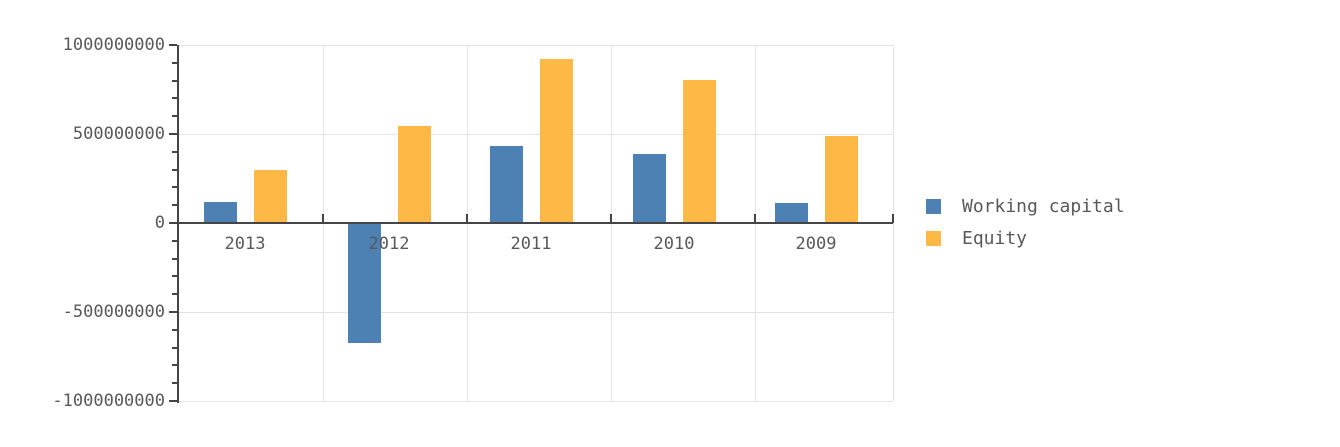  What do you see at coordinates (699, 151) in the screenshot?
I see `bar-equity-2010` at bounding box center [699, 151].